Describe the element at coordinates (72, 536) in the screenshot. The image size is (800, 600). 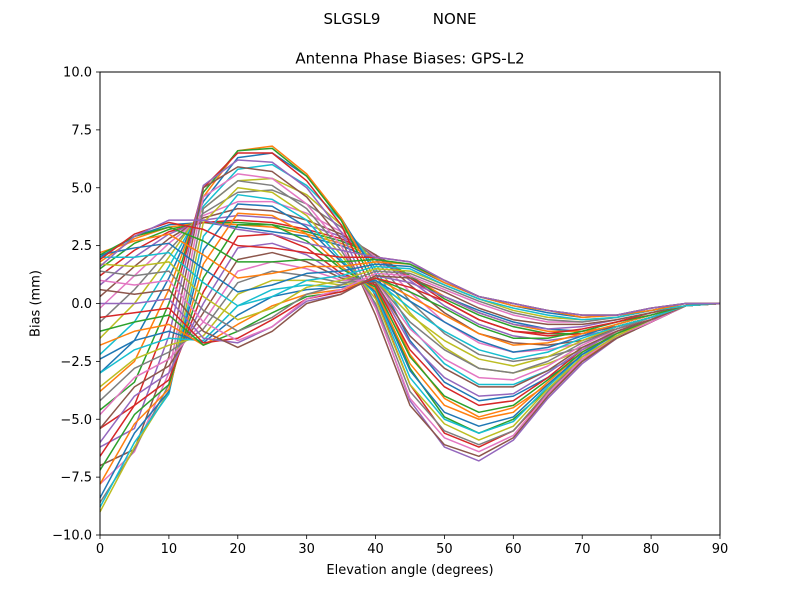
I see `y-tick-label: −10.0` at that location.